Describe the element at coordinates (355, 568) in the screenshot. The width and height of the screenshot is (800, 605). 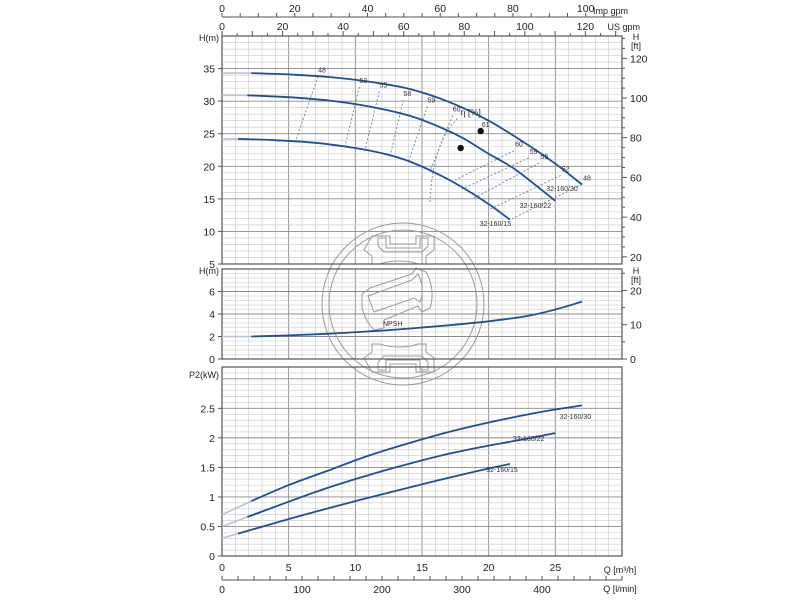
I see `x-tick-label: 10` at that location.